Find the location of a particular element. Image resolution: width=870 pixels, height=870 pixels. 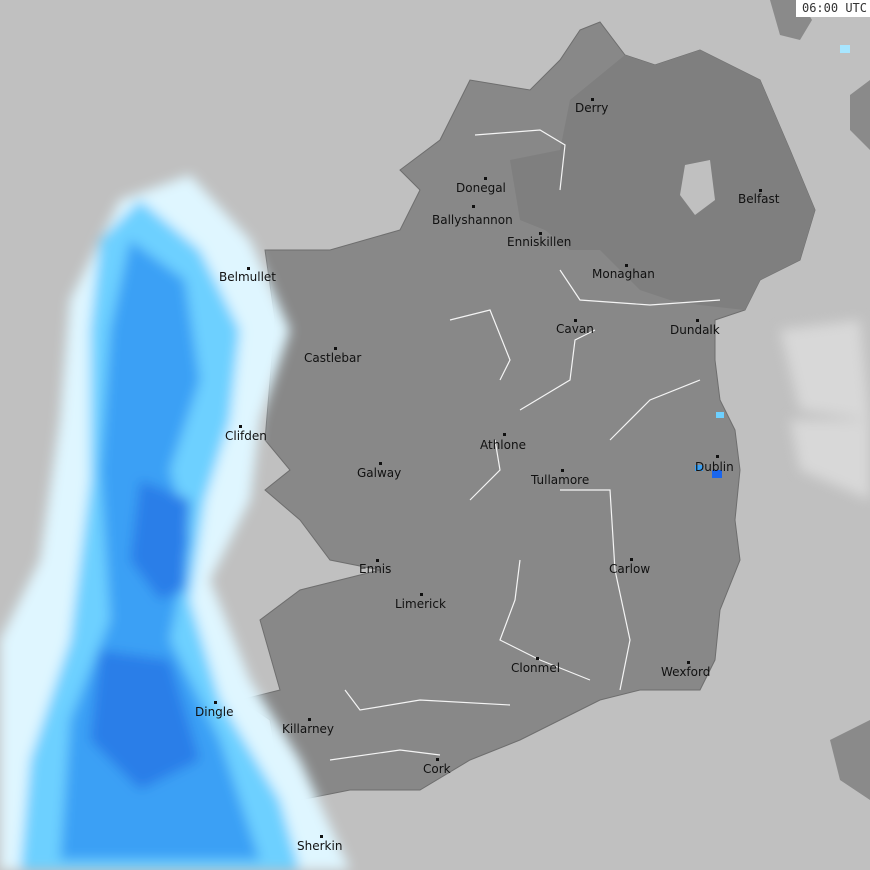

city-belfast: Belfast is located at coordinates (759, 199).